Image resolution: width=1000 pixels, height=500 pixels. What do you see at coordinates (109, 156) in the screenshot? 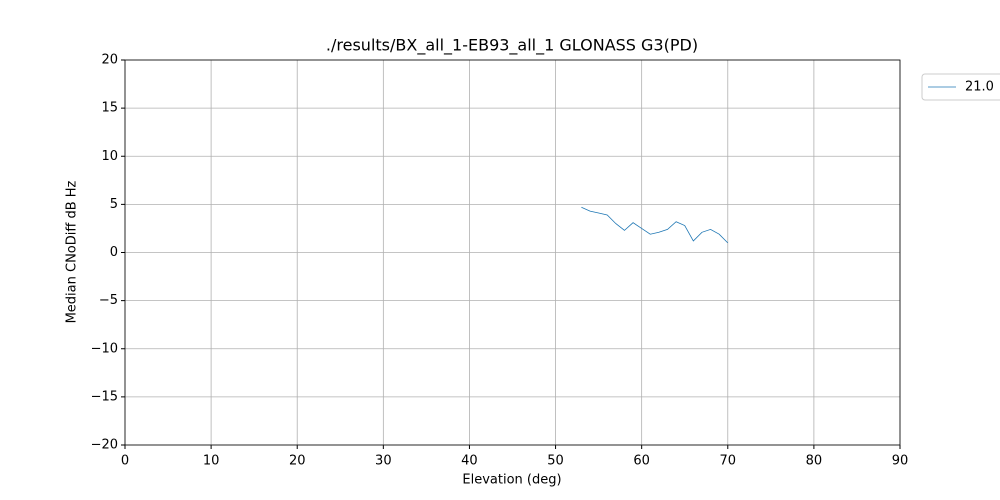
I see `y-tick-label: 10` at bounding box center [109, 156].